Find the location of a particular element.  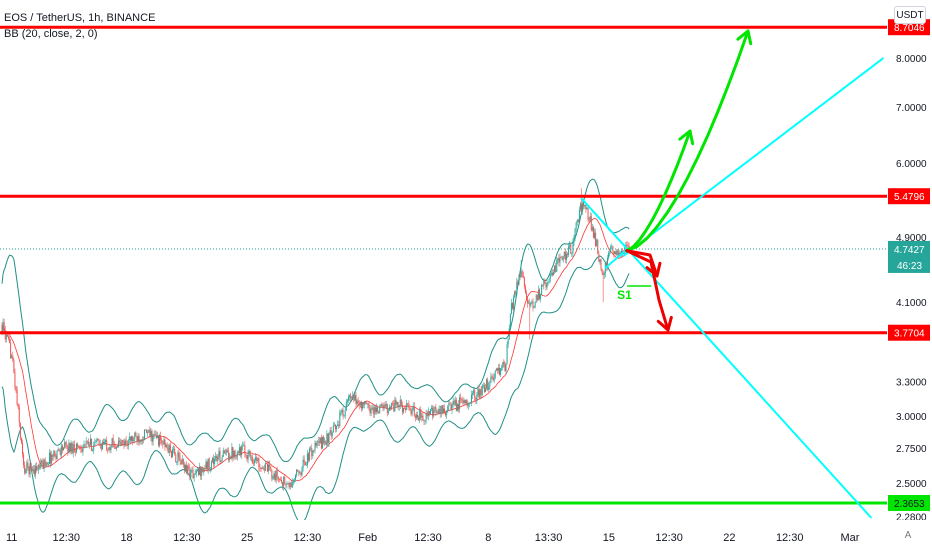

time-tick-label: 12:30 is located at coordinates (790, 538).